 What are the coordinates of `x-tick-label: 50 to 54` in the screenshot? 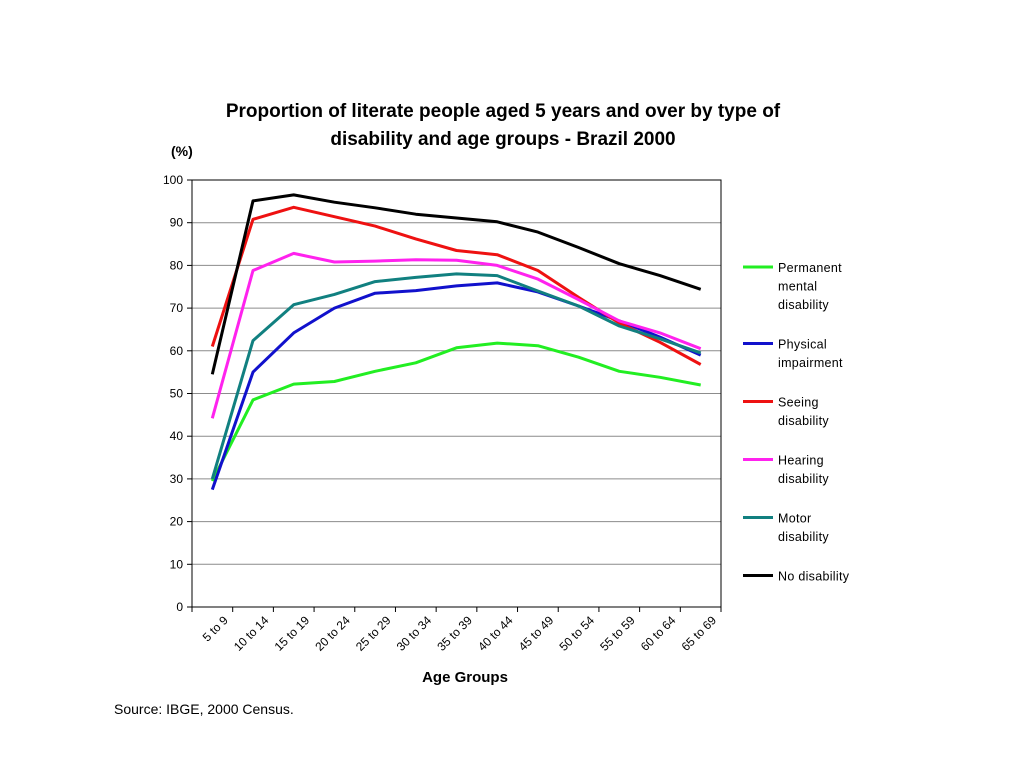 It's located at (576, 633).